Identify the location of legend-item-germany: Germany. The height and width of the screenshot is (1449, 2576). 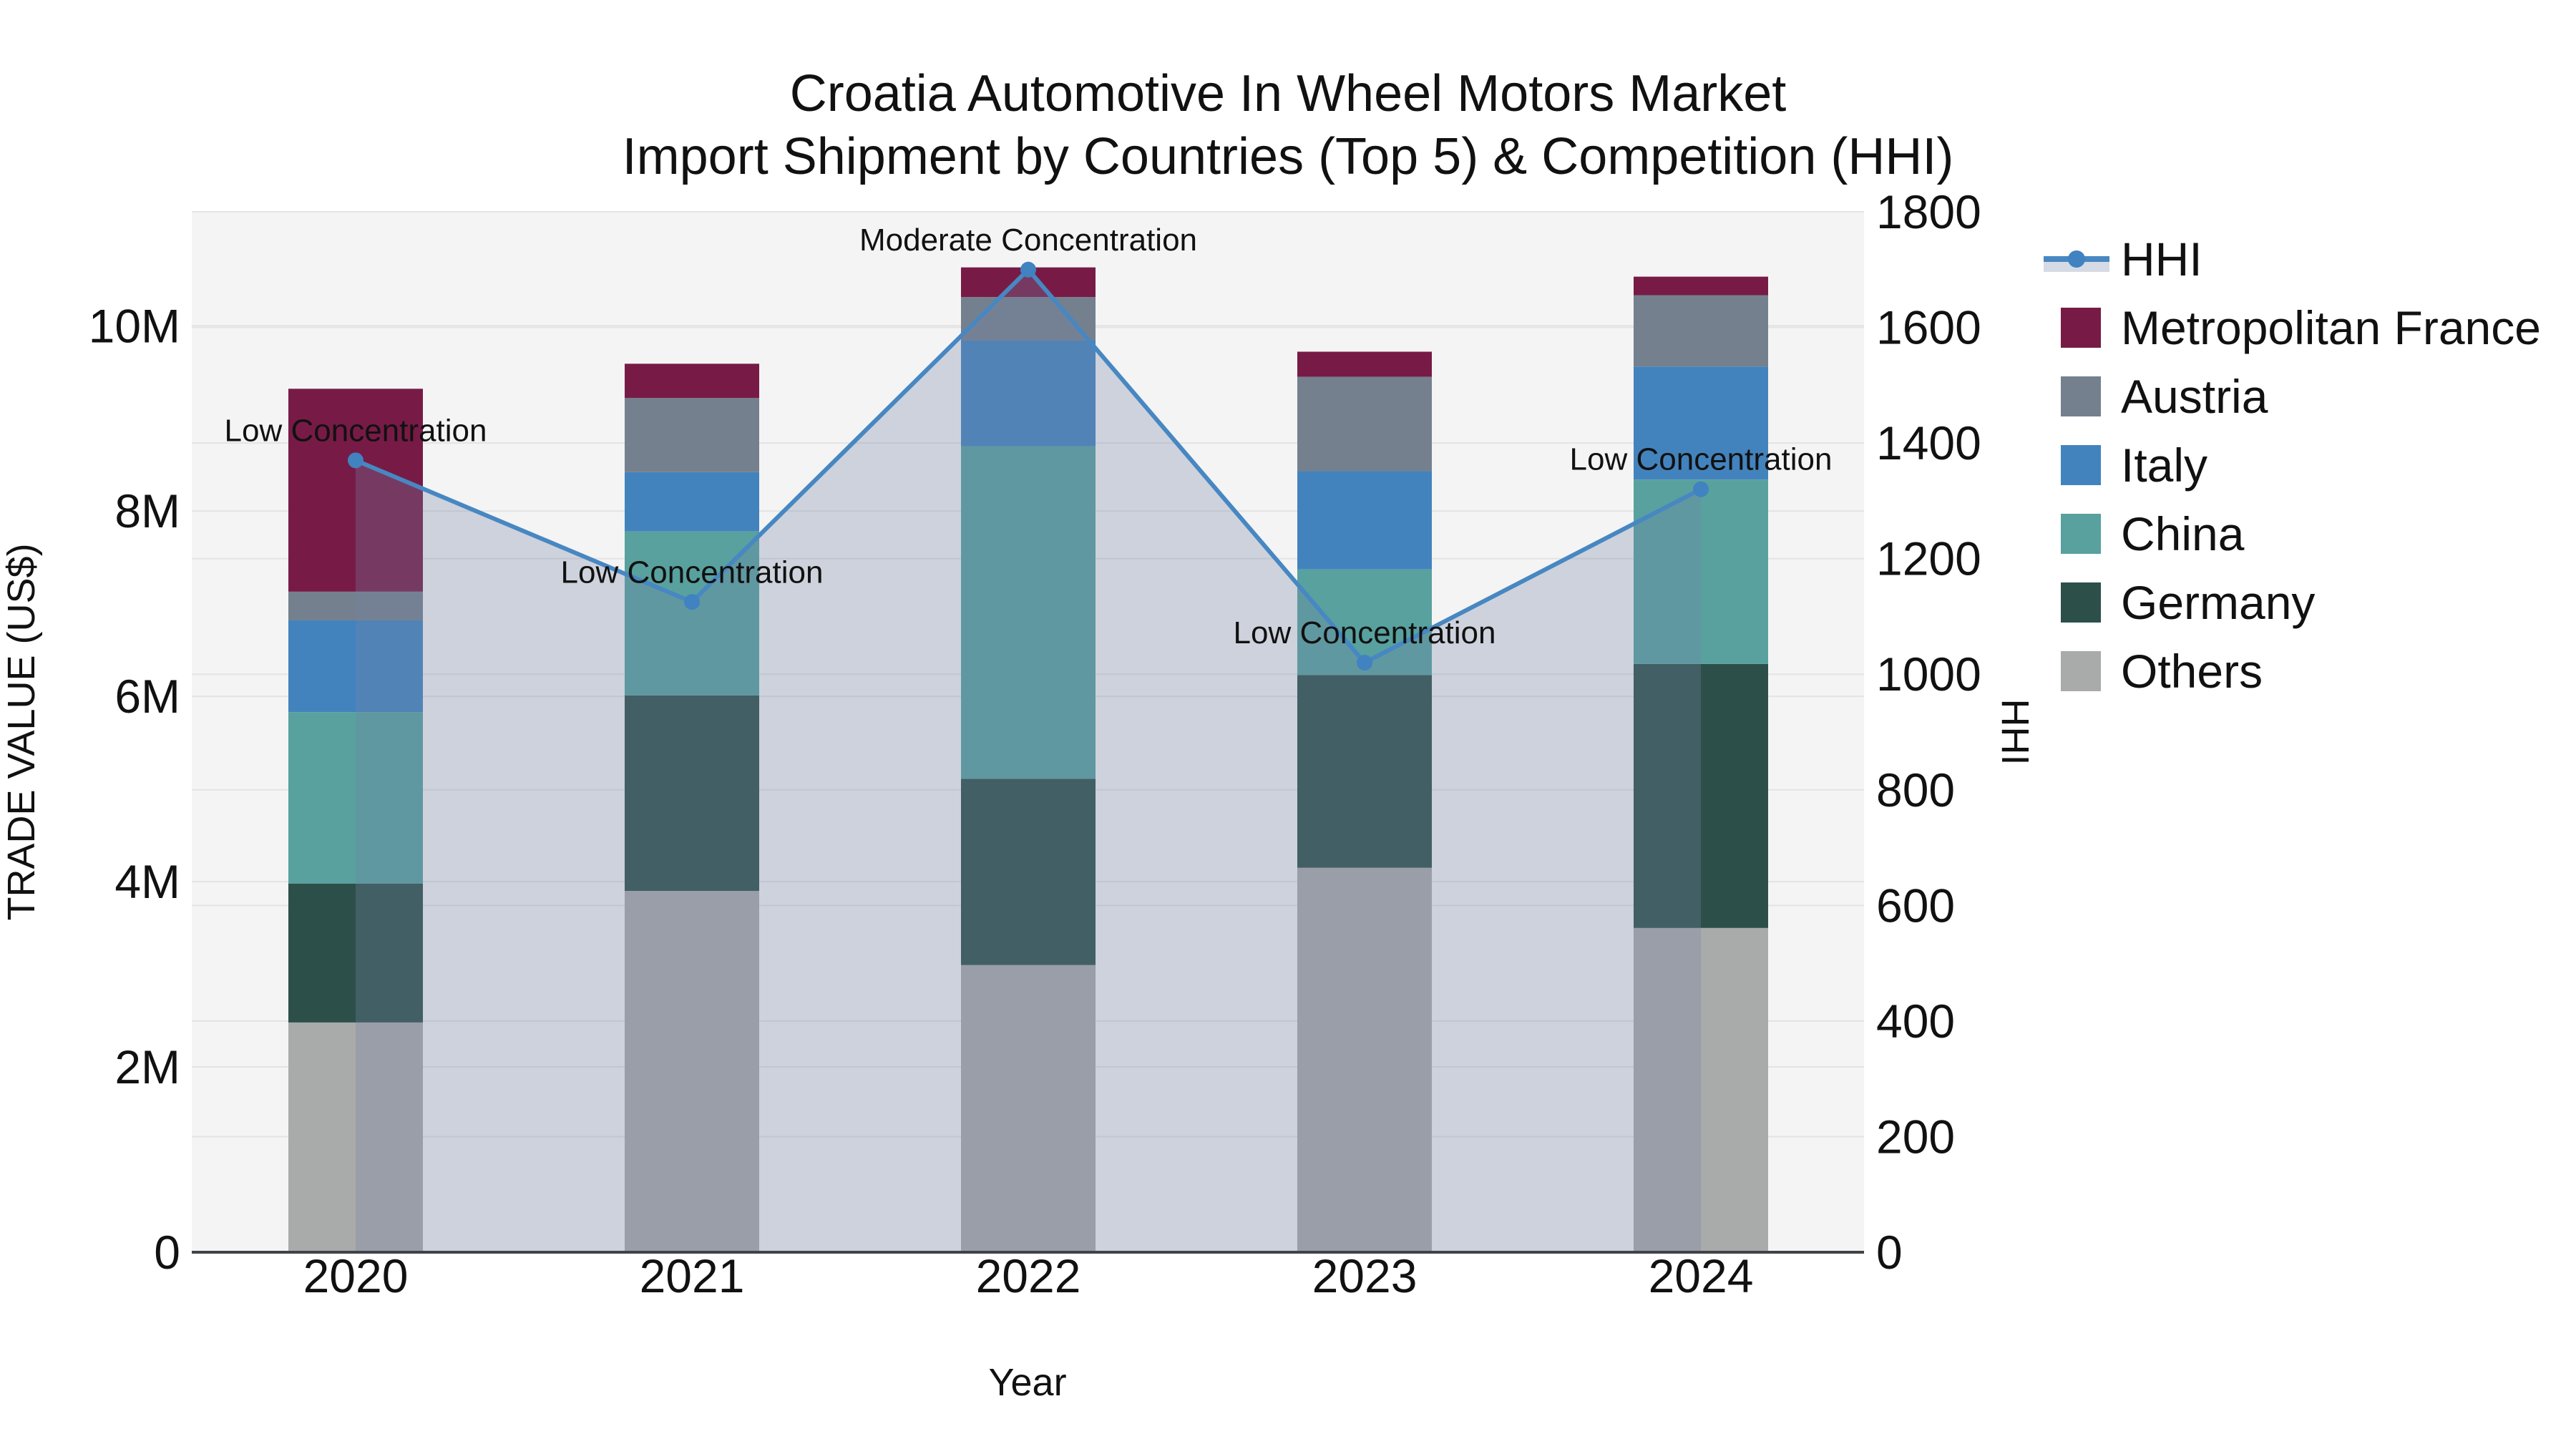
(2188, 602).